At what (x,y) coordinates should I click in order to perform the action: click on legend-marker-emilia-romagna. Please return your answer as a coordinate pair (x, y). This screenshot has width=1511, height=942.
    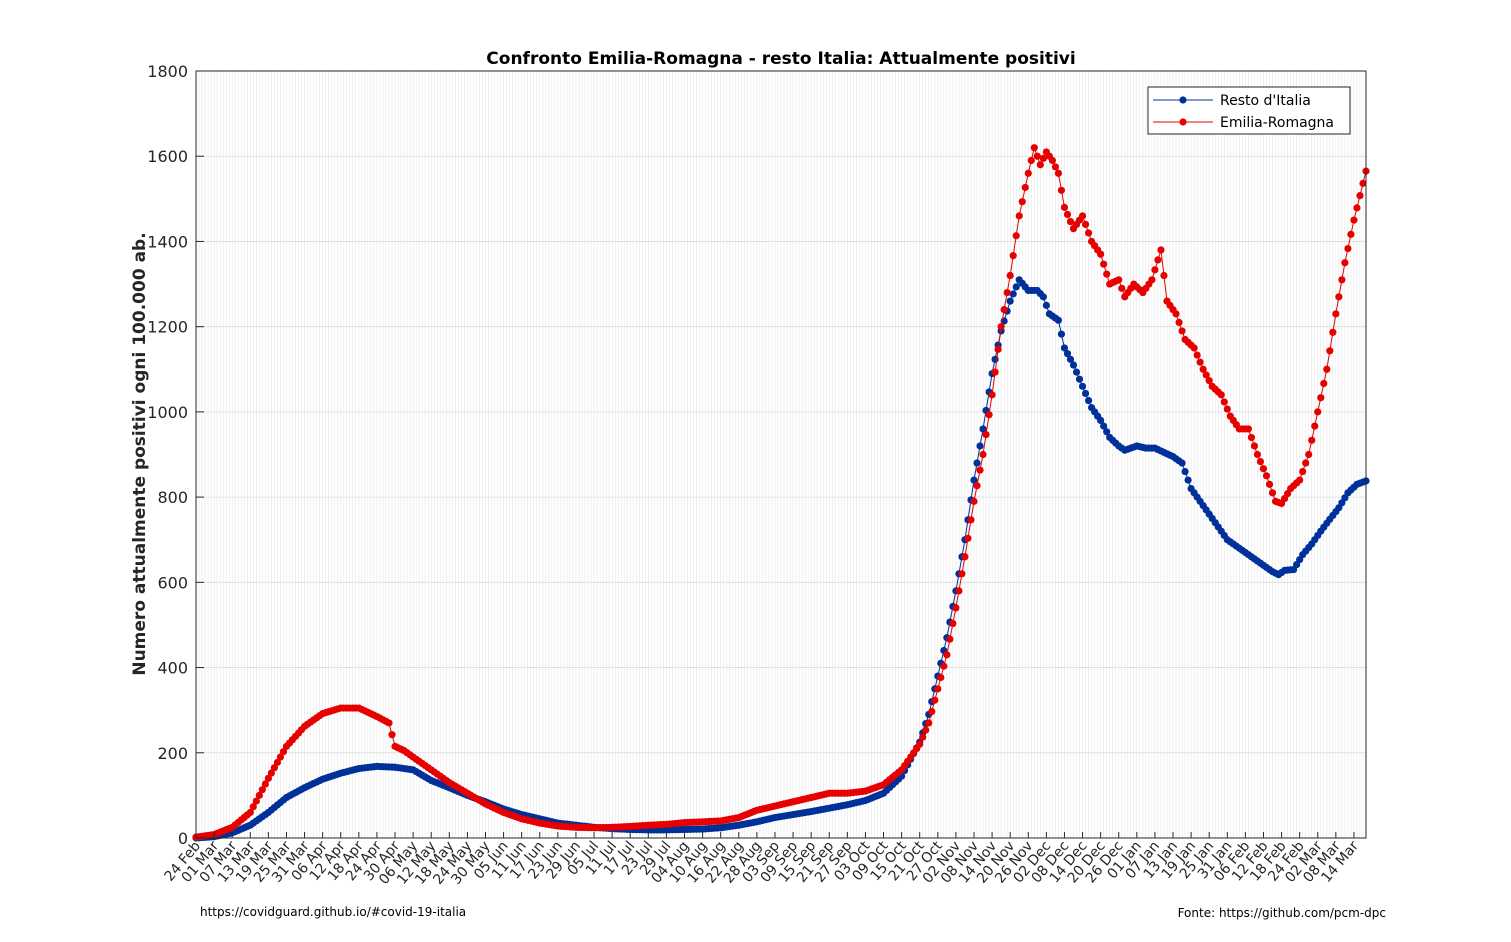
    Looking at the image, I should click on (1183, 122).